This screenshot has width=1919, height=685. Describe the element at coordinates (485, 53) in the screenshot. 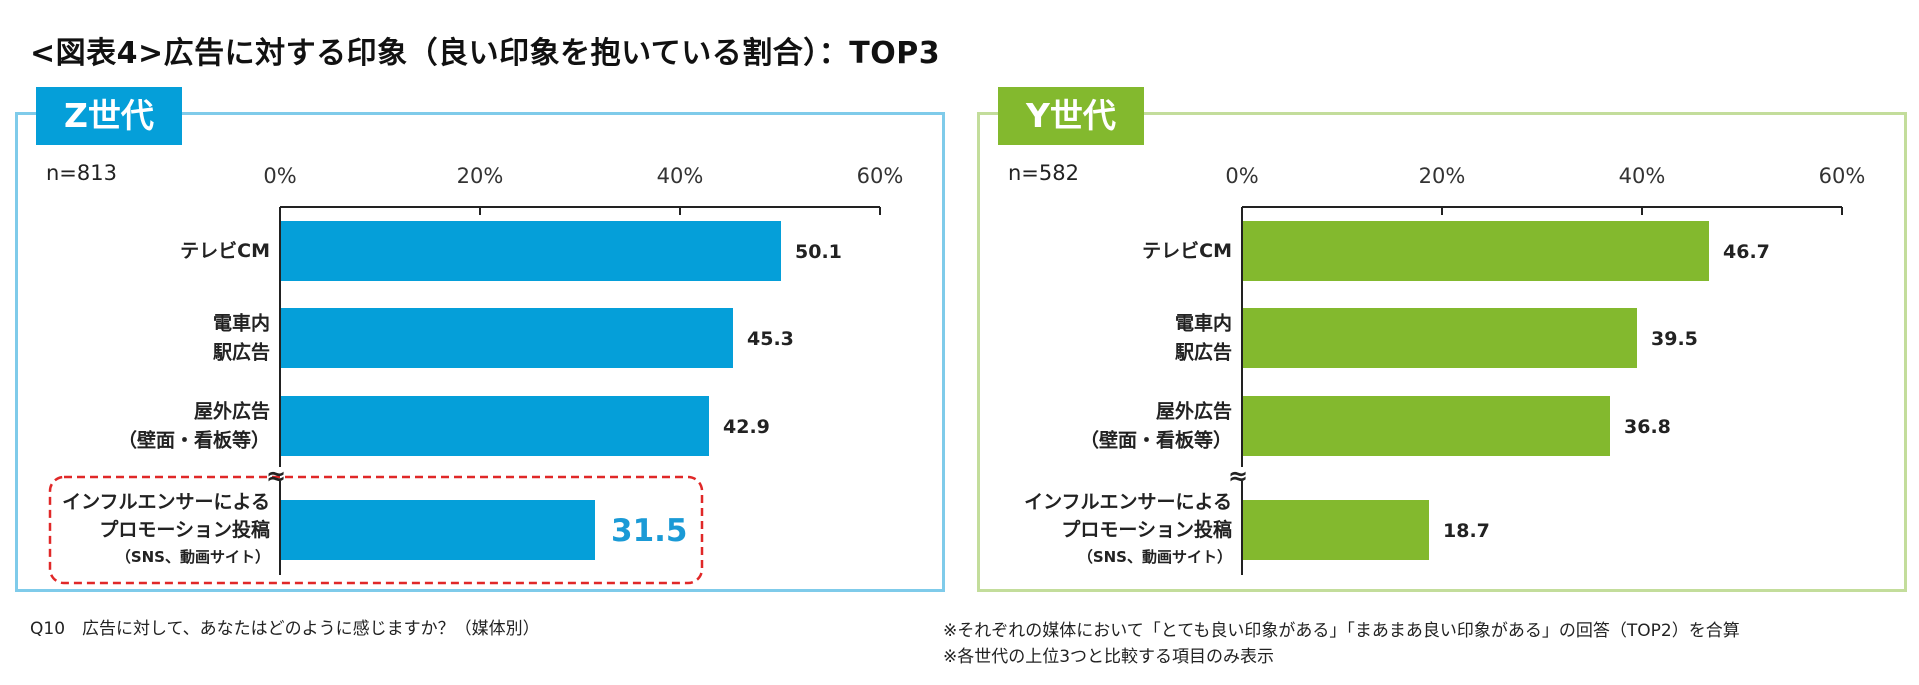

I see `page-title: <図表4>広告に対する印象（良い印象を抱いている割合）：TOP3` at that location.